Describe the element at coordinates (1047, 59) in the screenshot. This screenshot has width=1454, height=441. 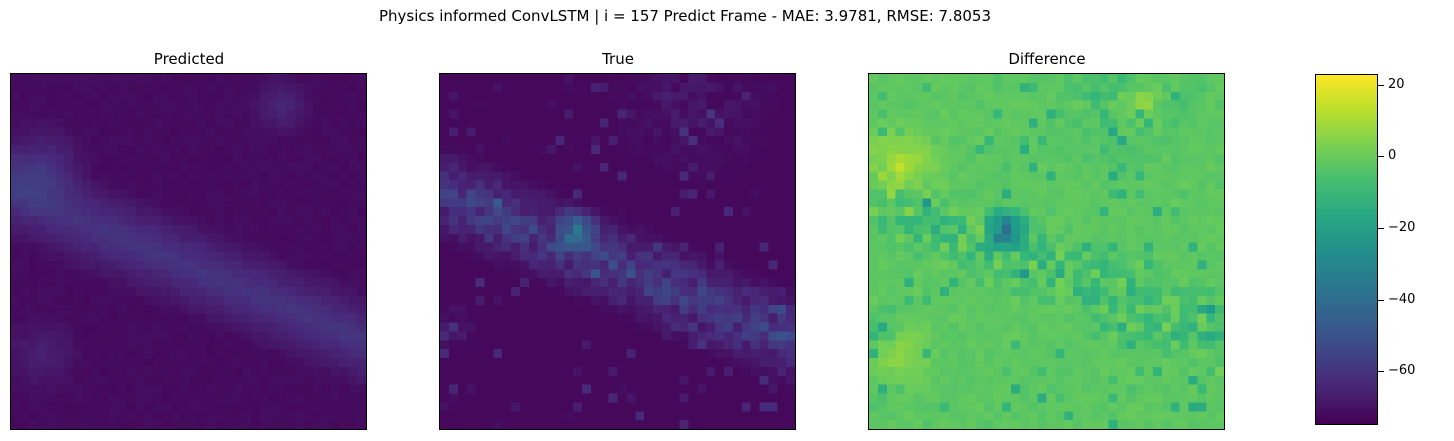
I see `difference-title: Difference` at that location.